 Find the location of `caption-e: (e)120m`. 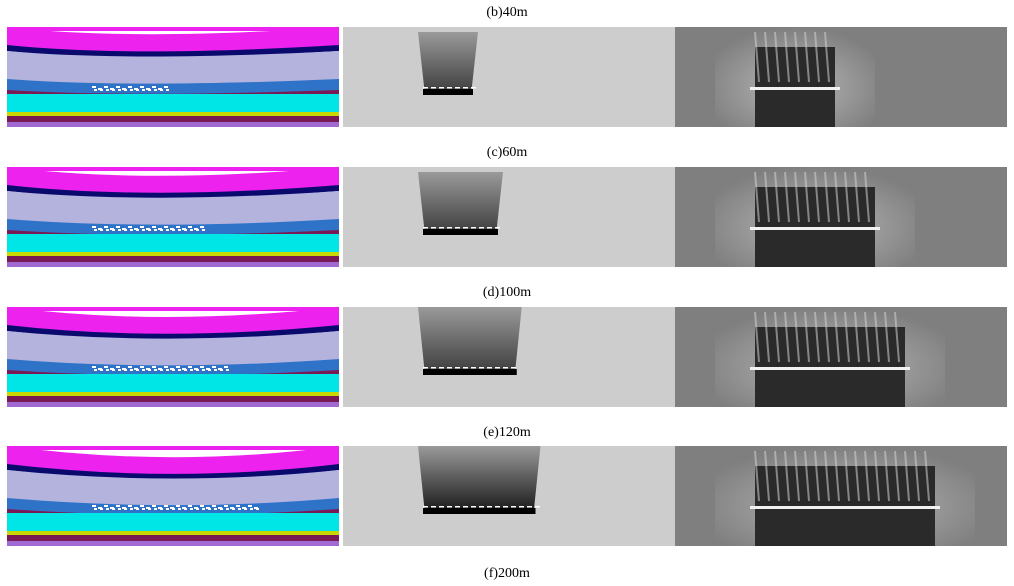

caption-e: (e)120m is located at coordinates (507, 432).